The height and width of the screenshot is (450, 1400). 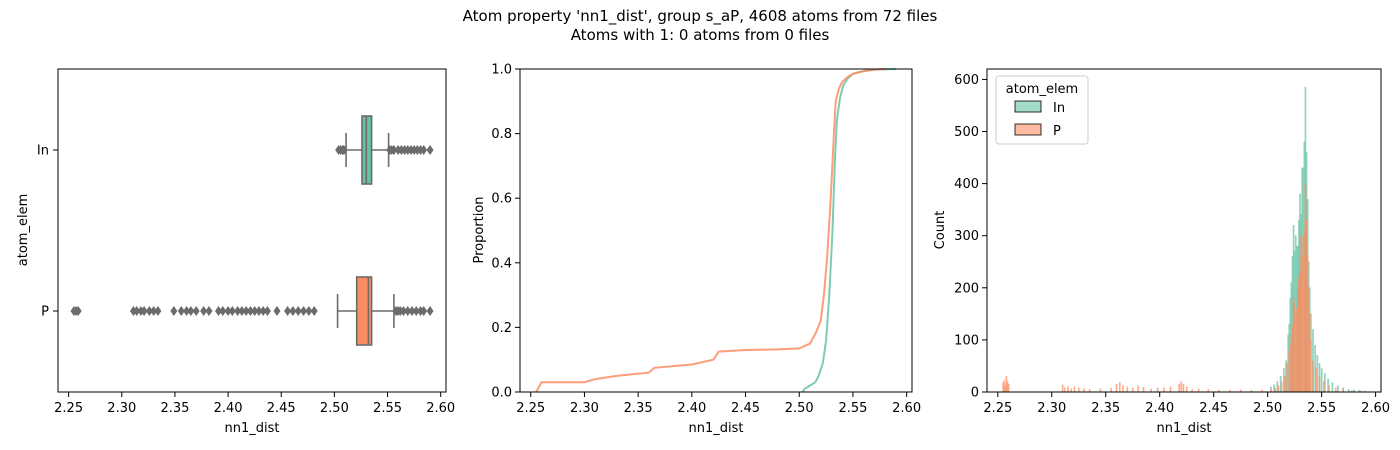 What do you see at coordinates (43, 151) in the screenshot?
I see `y-tick-label: In` at bounding box center [43, 151].